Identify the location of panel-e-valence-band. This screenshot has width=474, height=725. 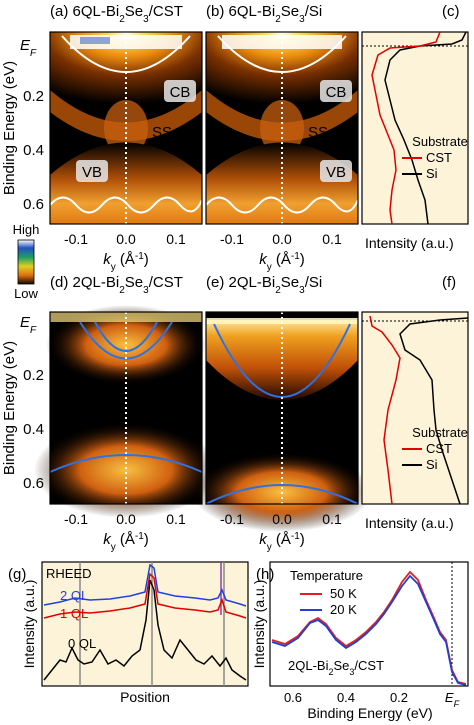
(282, 494).